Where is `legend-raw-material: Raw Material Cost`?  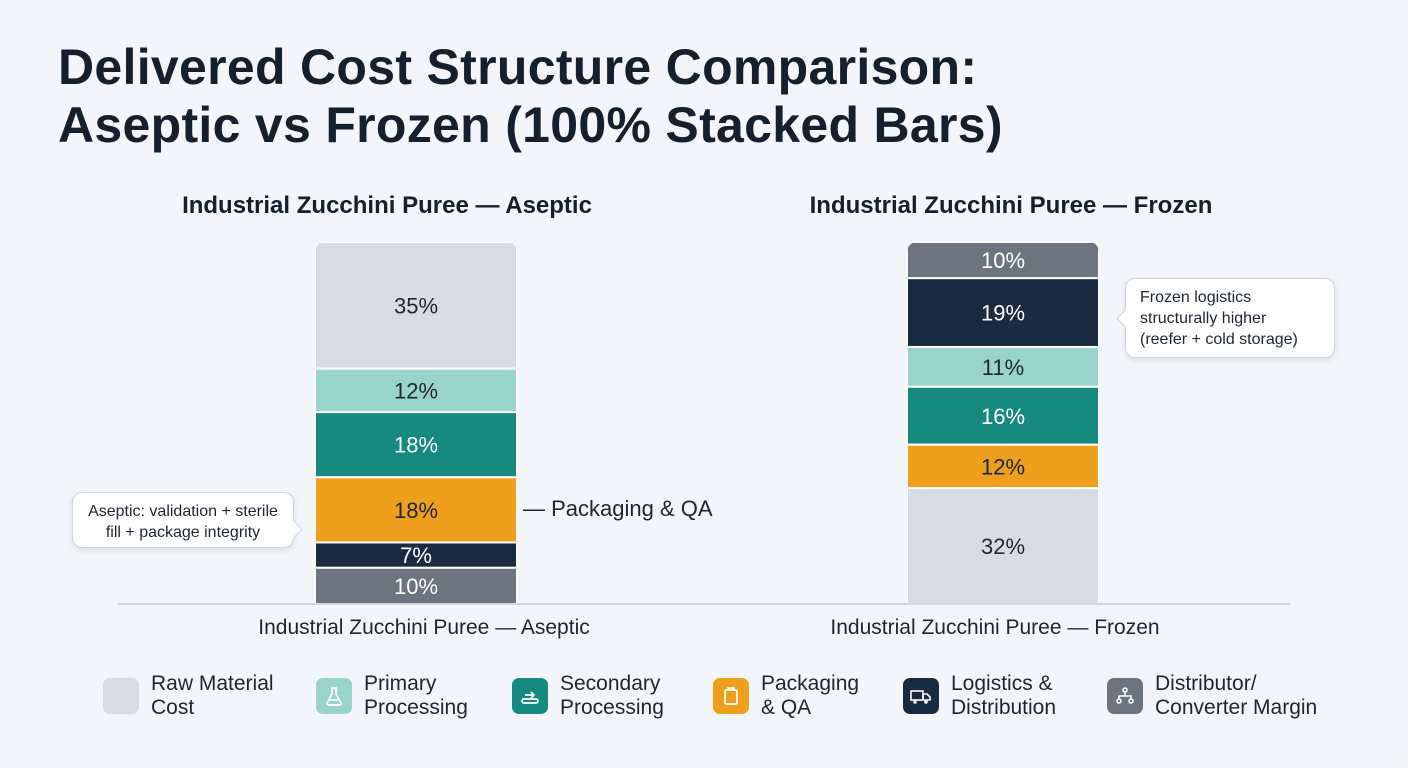
legend-raw-material: Raw Material Cost is located at coordinates (188, 696).